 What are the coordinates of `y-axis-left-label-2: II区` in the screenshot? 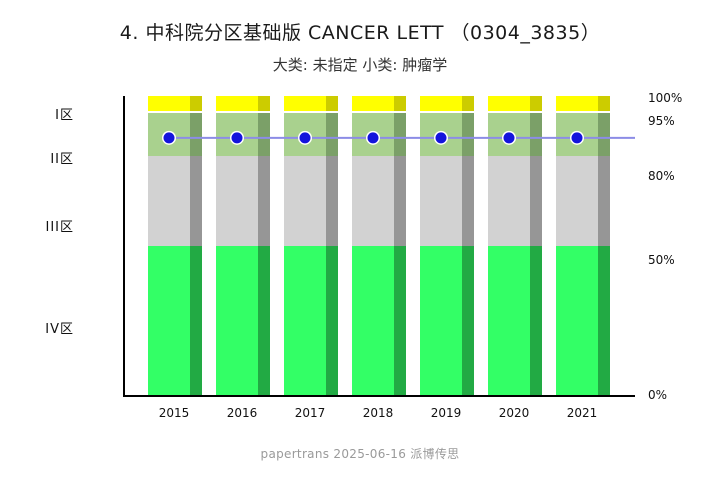 It's located at (62, 159).